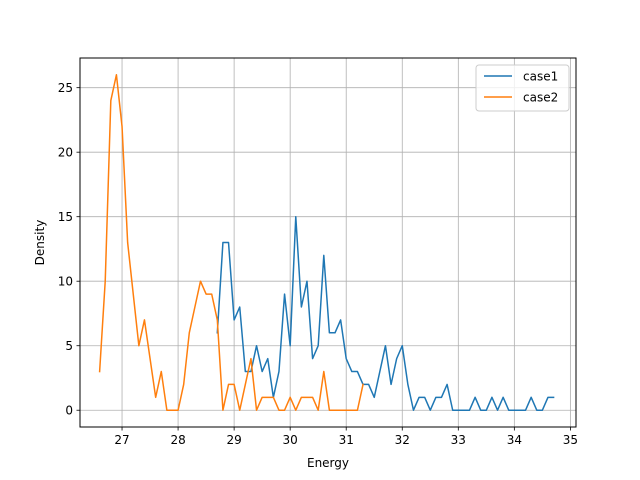 Image resolution: width=640 pixels, height=480 pixels. Describe the element at coordinates (121, 440) in the screenshot. I see `x-tick-label: 27` at that location.